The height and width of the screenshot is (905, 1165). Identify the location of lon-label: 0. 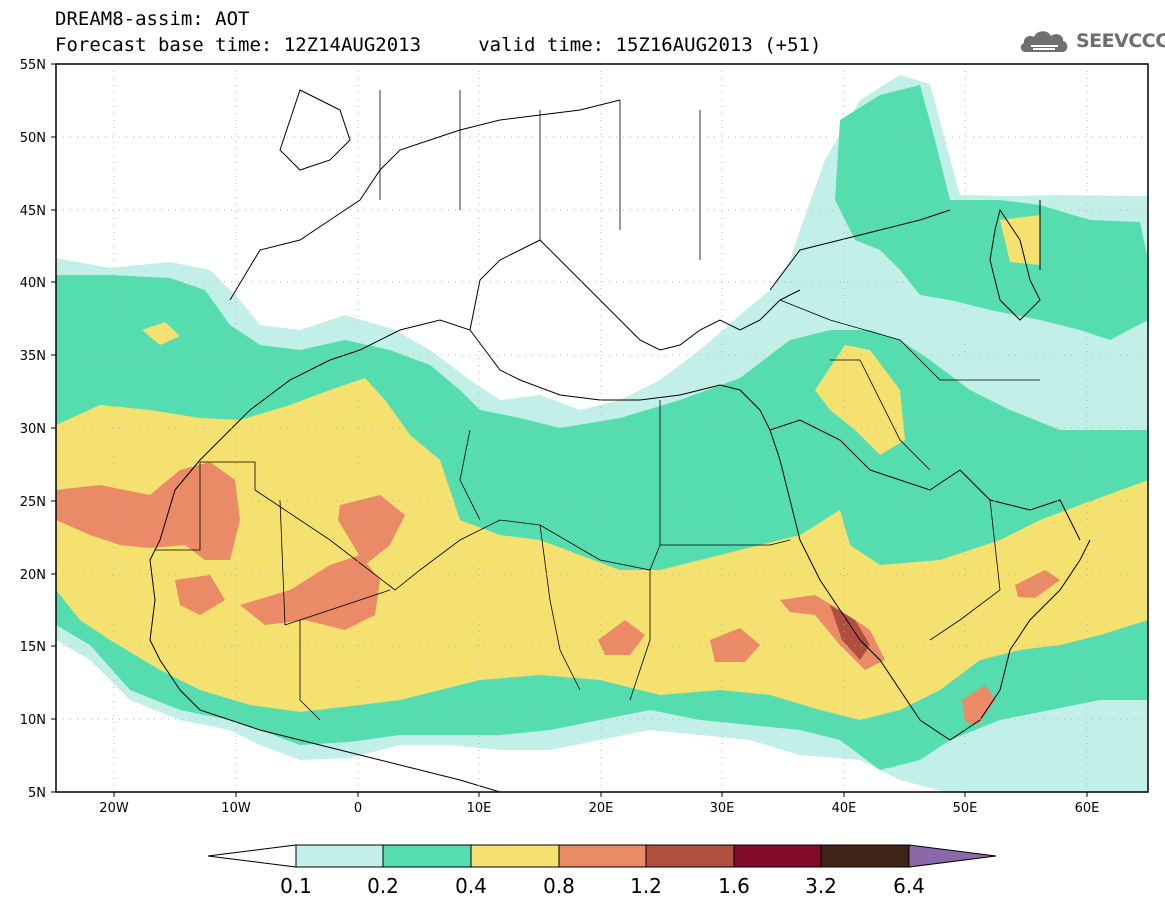
(358, 808).